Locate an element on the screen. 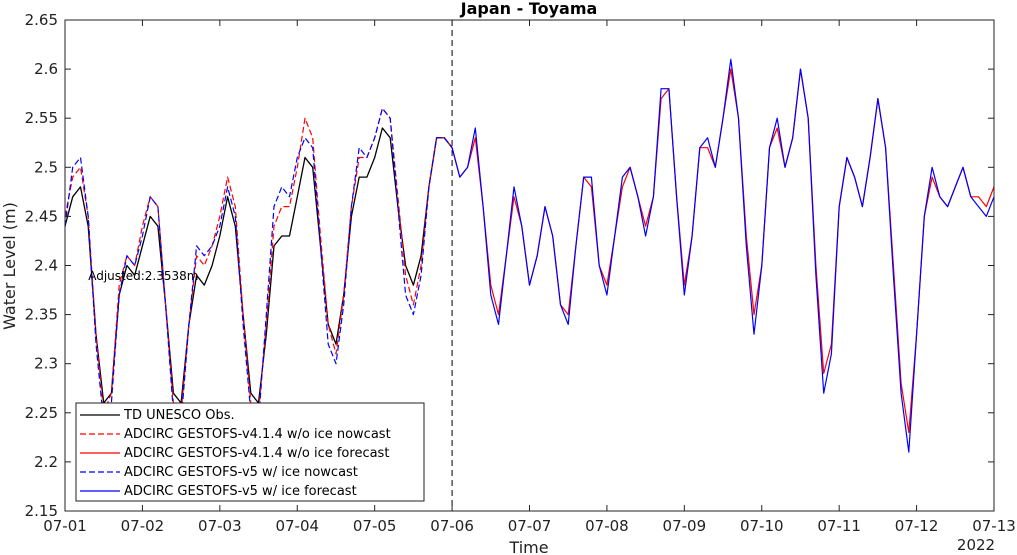  legend-label-5: ADCIRC GESTOFS-v5 w/ ice forecast is located at coordinates (240, 491).